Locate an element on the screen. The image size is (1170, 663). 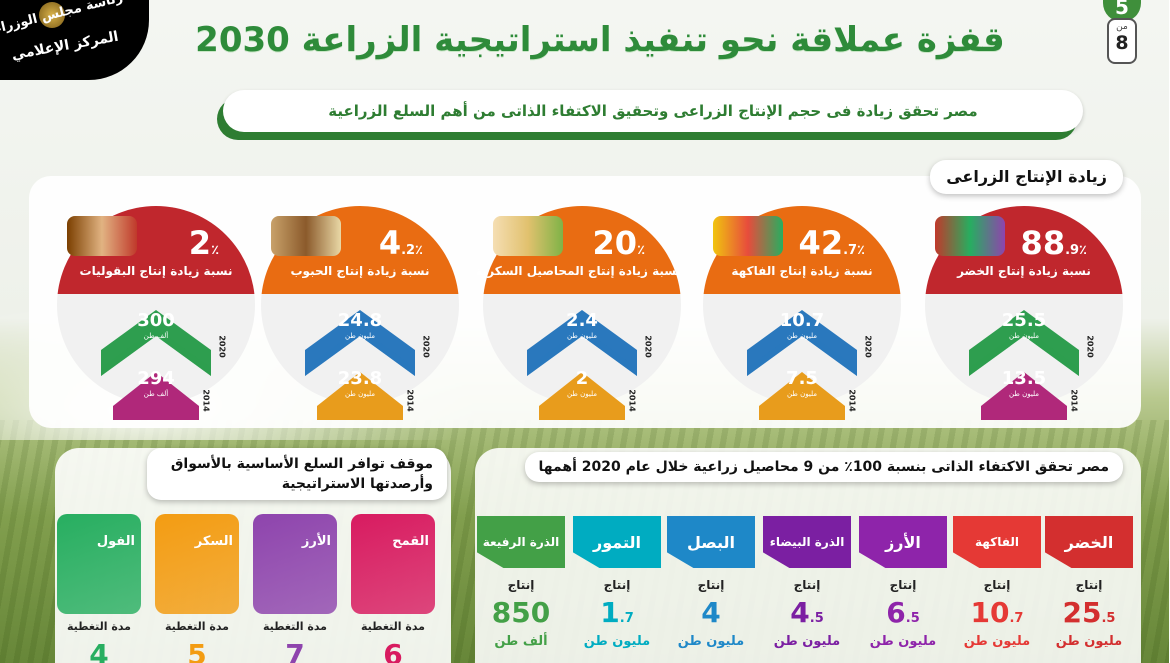
title-year: 2030 is located at coordinates (243, 40).